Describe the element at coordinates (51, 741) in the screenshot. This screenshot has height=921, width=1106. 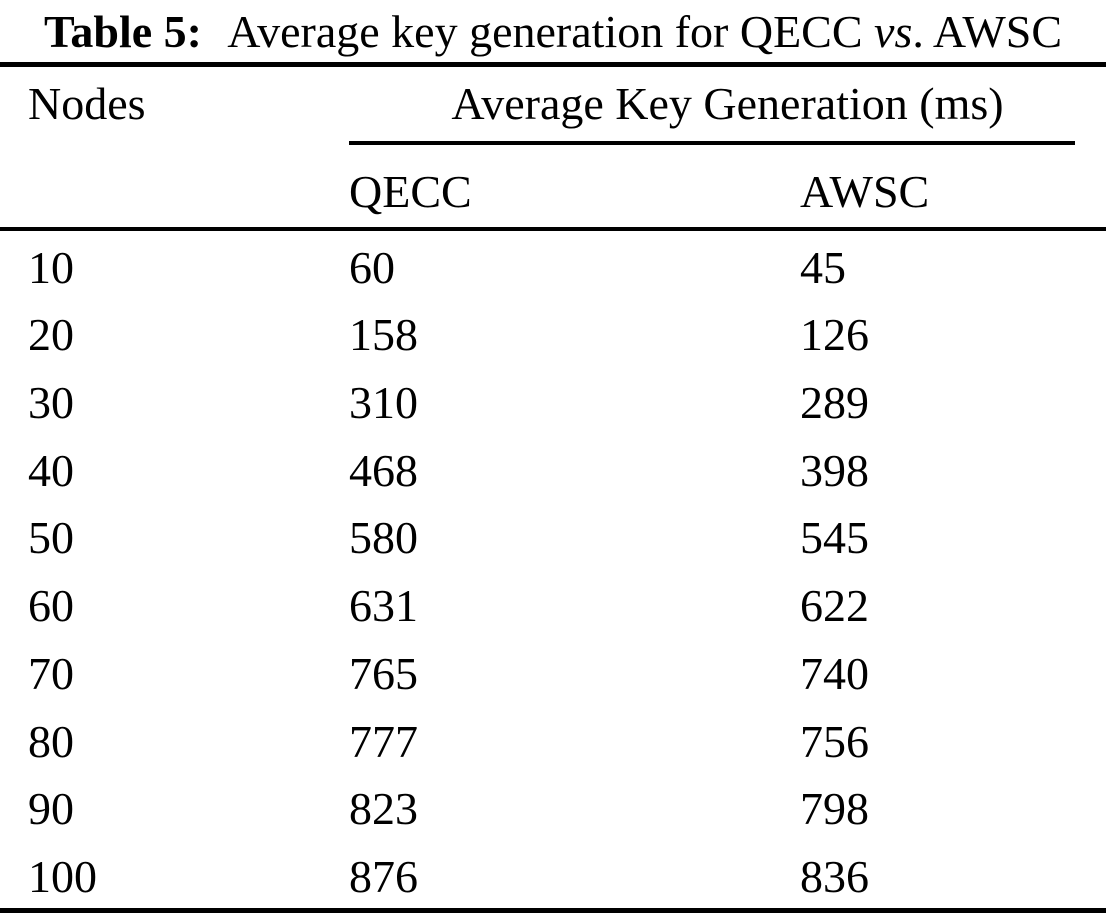
I see `cell-nodes: 80` at that location.